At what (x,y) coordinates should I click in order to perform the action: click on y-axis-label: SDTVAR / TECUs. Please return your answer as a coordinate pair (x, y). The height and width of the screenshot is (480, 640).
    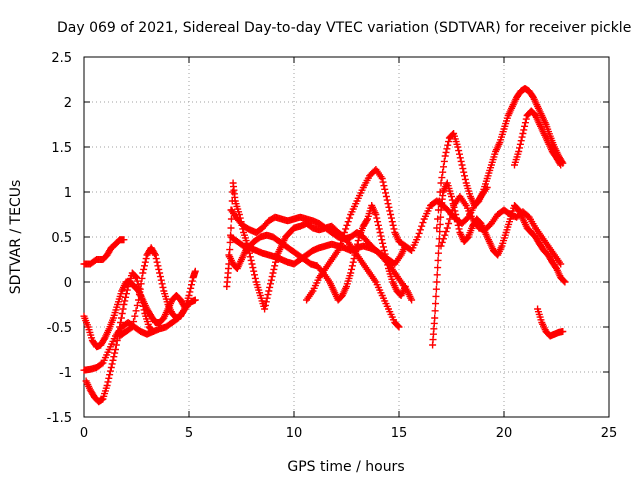
    Looking at the image, I should click on (16, 237).